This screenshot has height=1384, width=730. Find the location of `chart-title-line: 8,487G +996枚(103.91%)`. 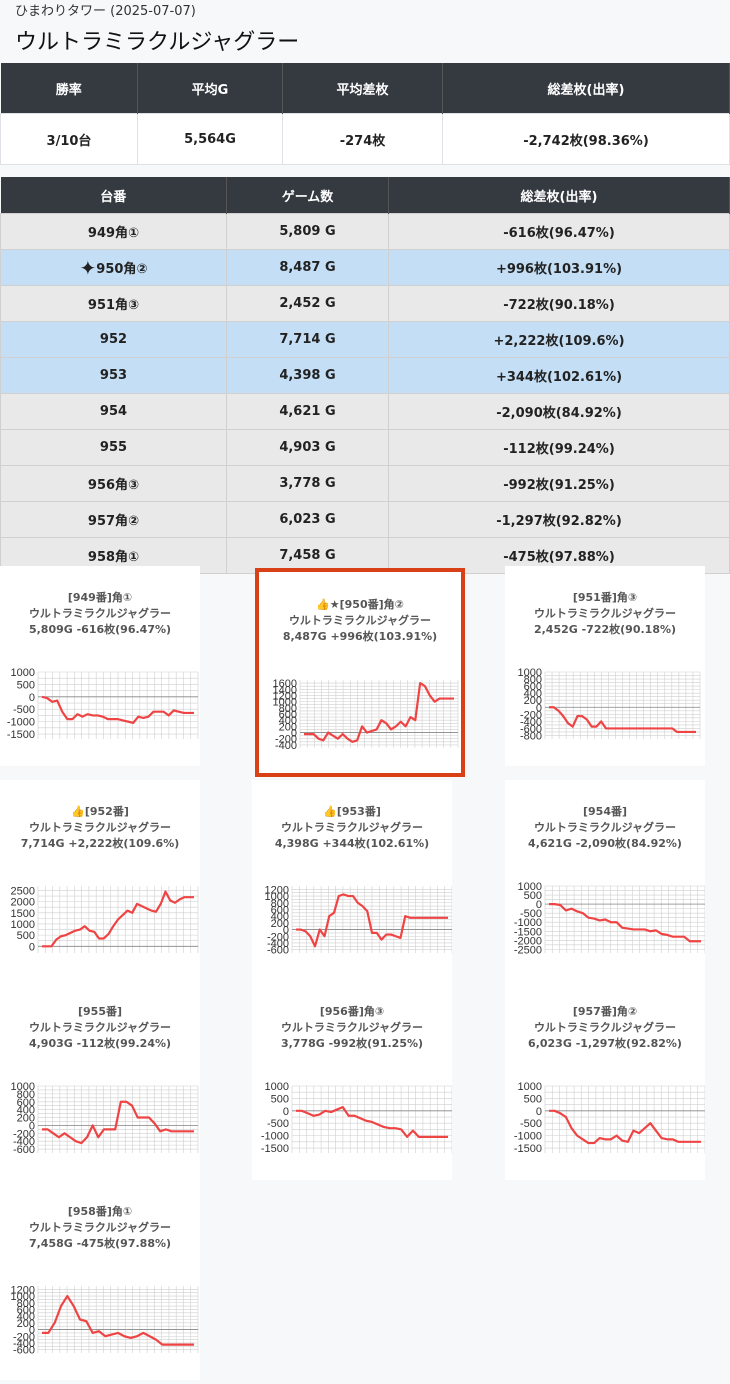

chart-title-line: 8,487G +996枚(103.91%) is located at coordinates (360, 636).